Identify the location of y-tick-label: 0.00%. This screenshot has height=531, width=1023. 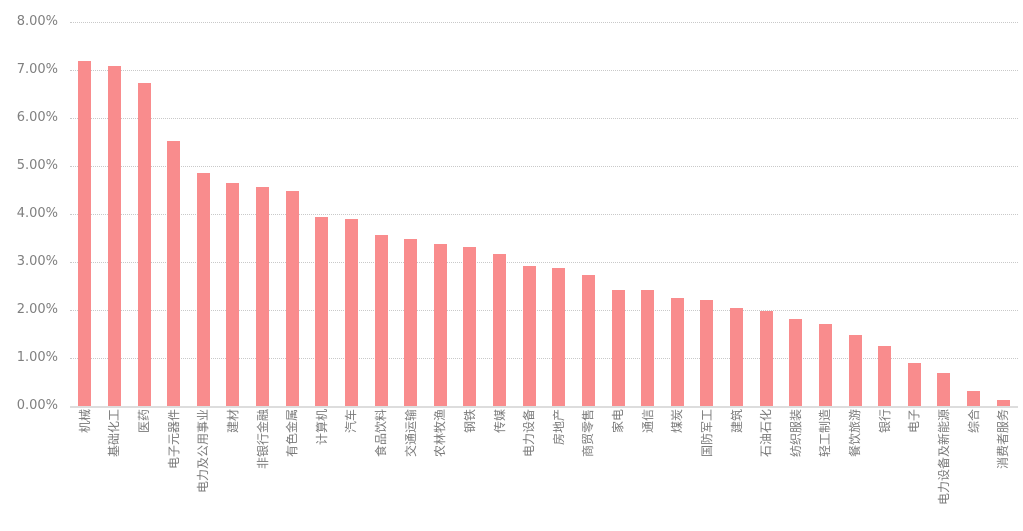
(37, 405).